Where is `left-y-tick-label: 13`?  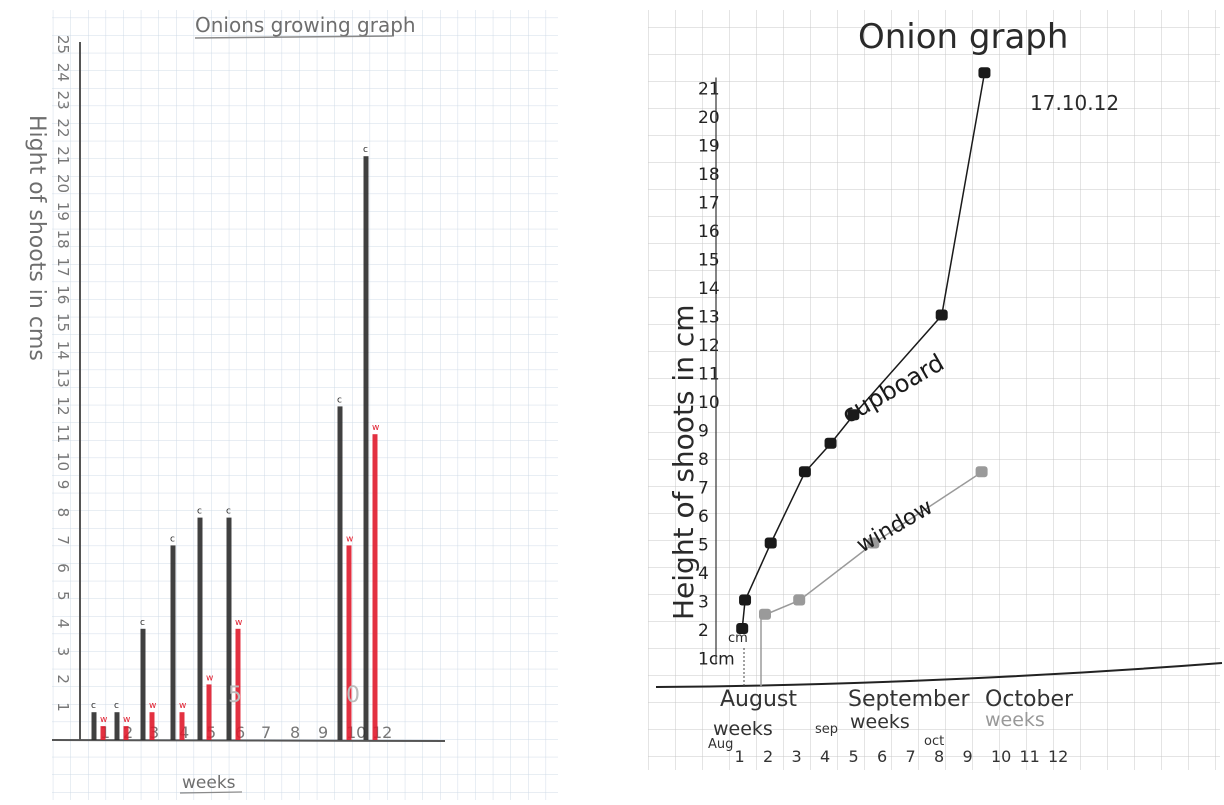 left-y-tick-label: 13 is located at coordinates (63, 378).